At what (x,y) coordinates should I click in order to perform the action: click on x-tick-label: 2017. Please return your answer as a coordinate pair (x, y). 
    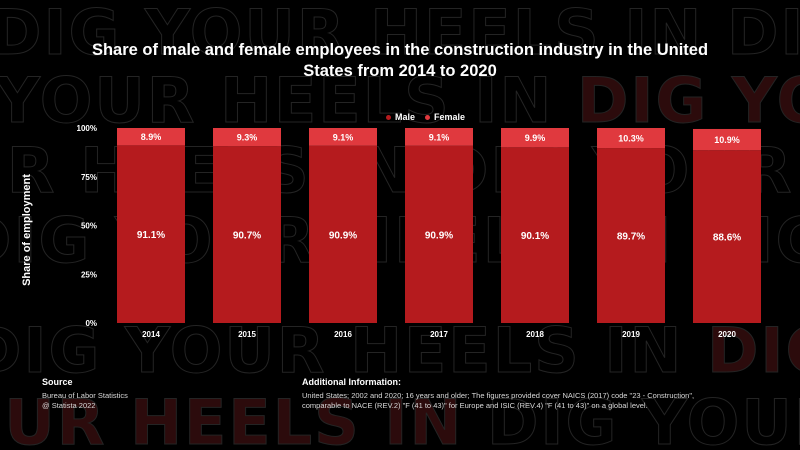
    Looking at the image, I should click on (439, 334).